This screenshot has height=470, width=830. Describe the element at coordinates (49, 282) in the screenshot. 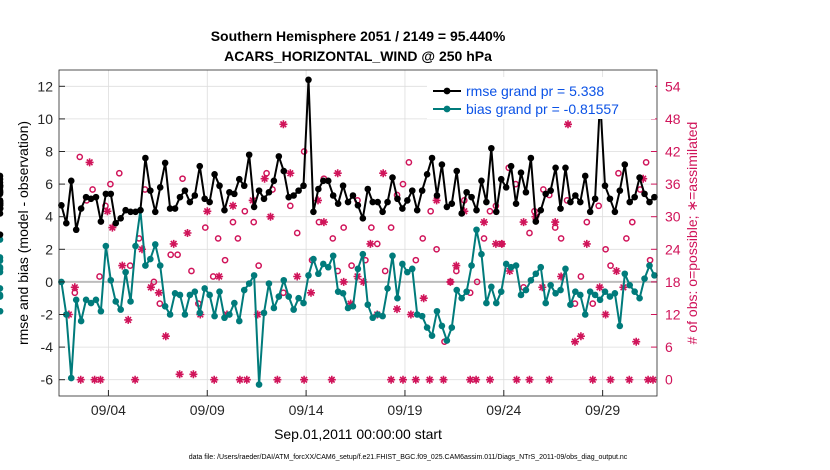

I see `y-left-tick-label-3: 0` at that location.